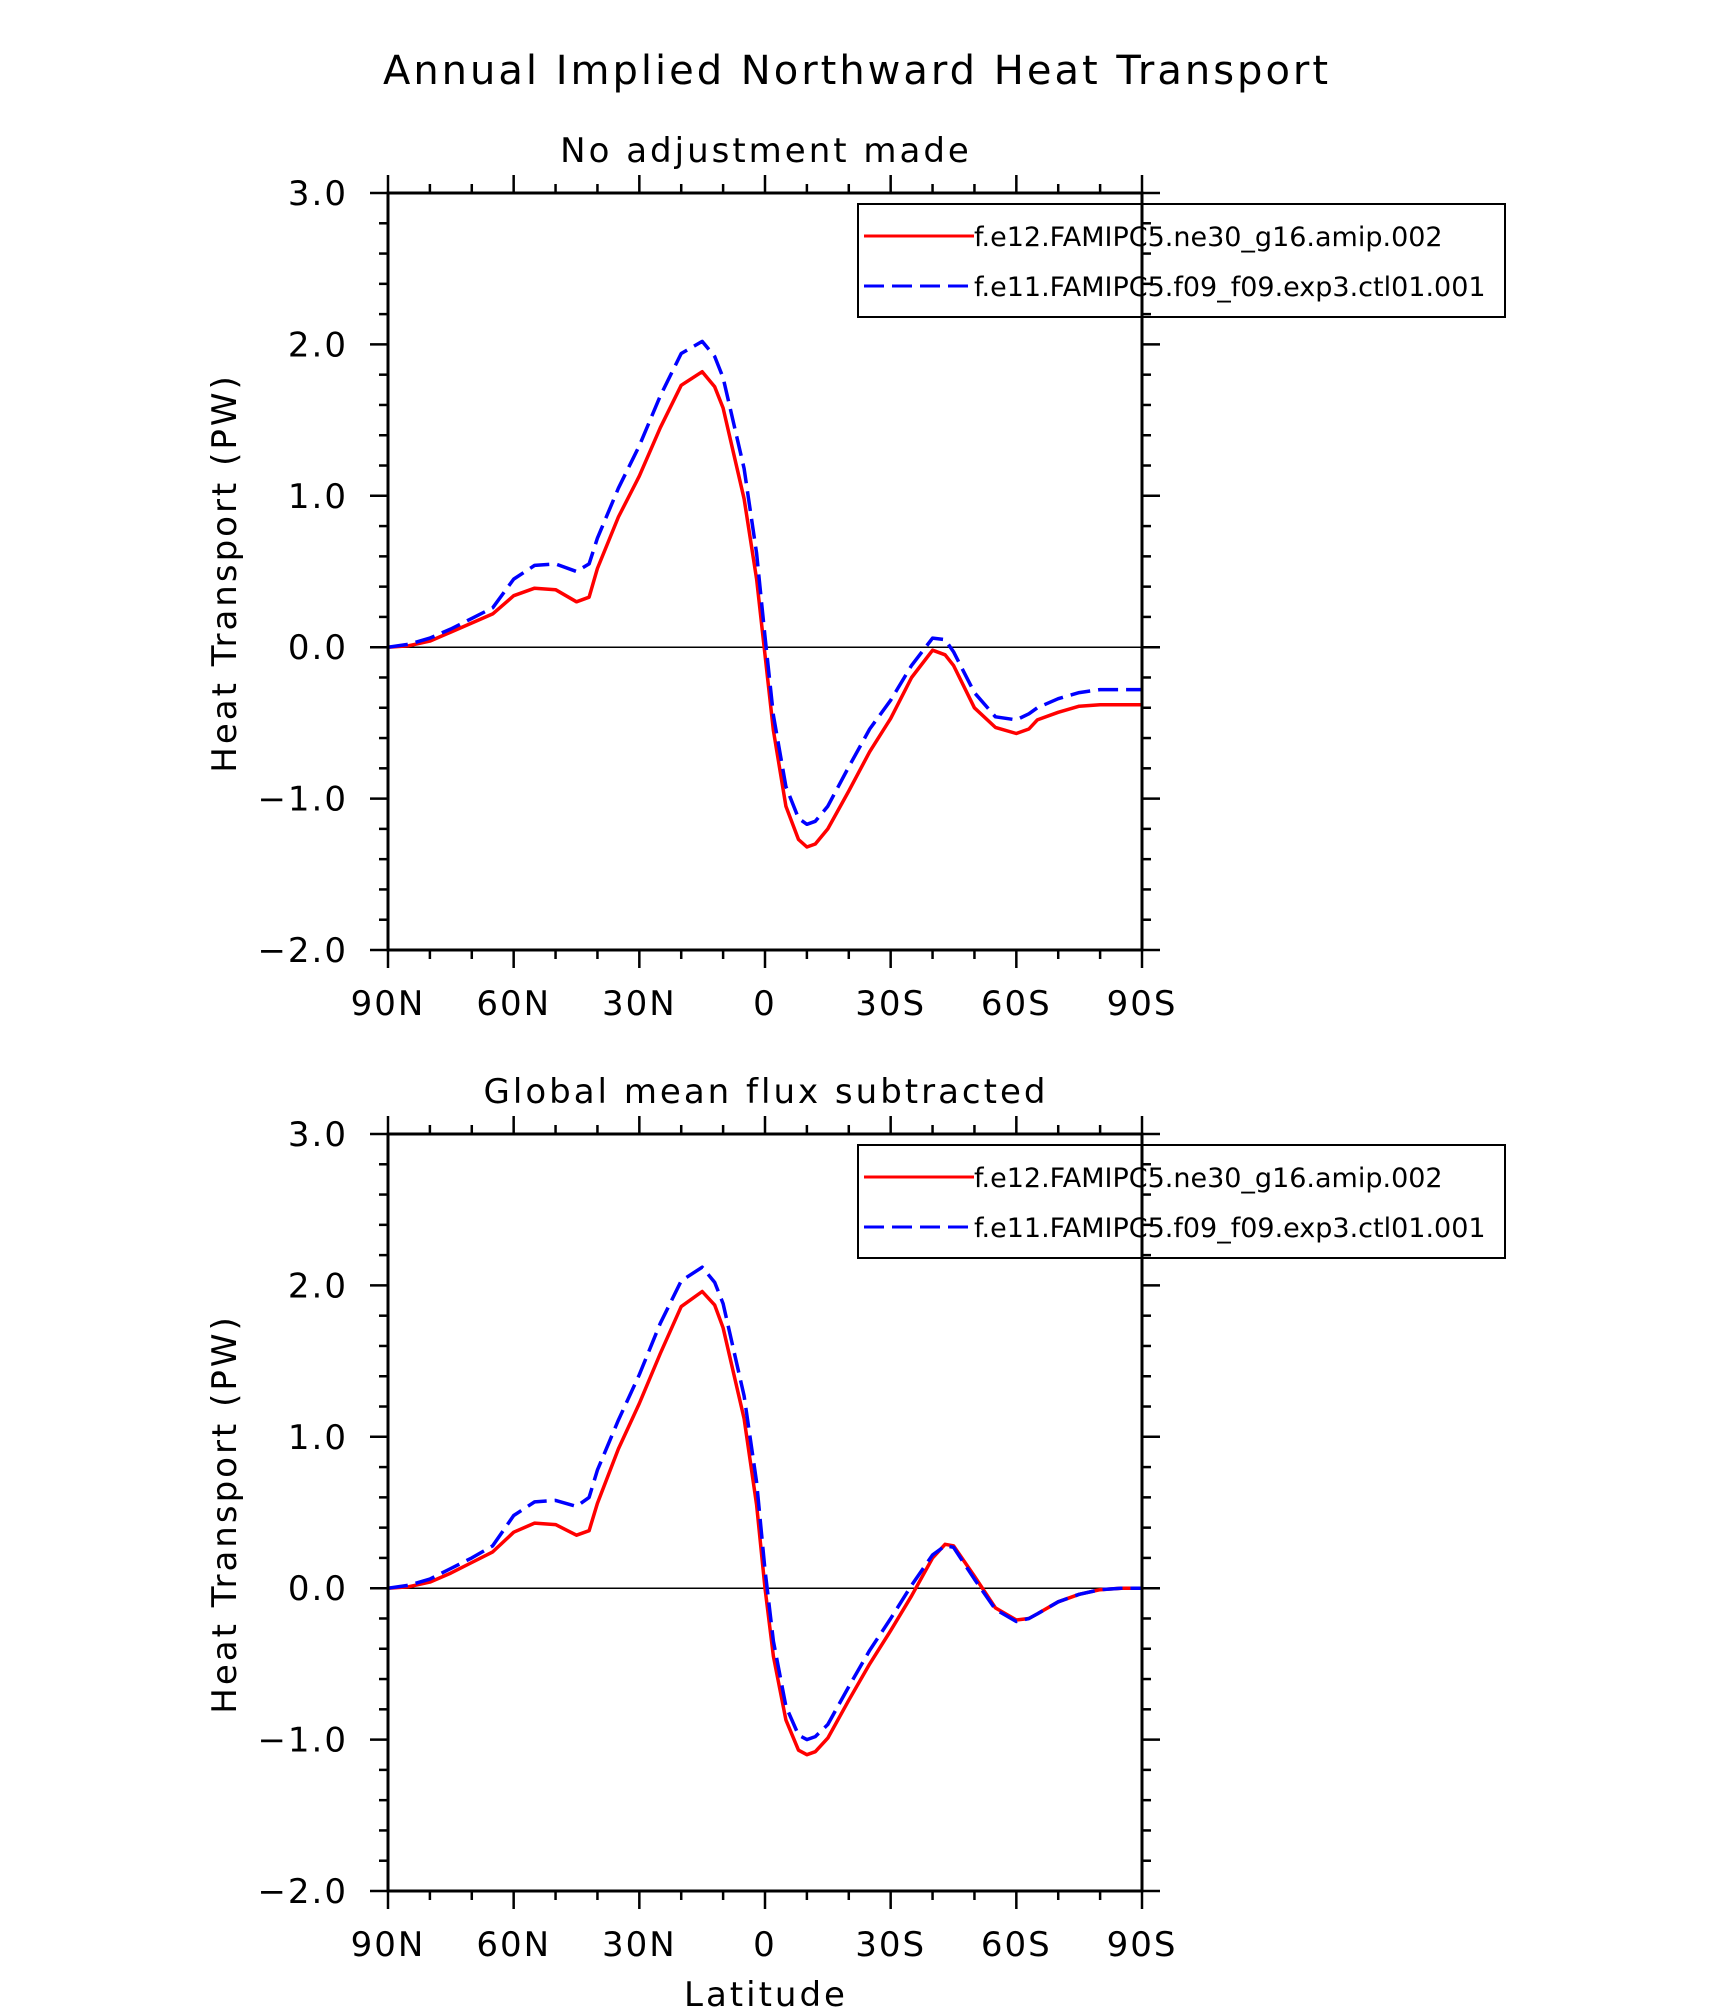 This screenshot has width=1710, height=2008. Describe the element at coordinates (857, 71) in the screenshot. I see `figure-title: Annual Implied Northward Heat Transport` at that location.